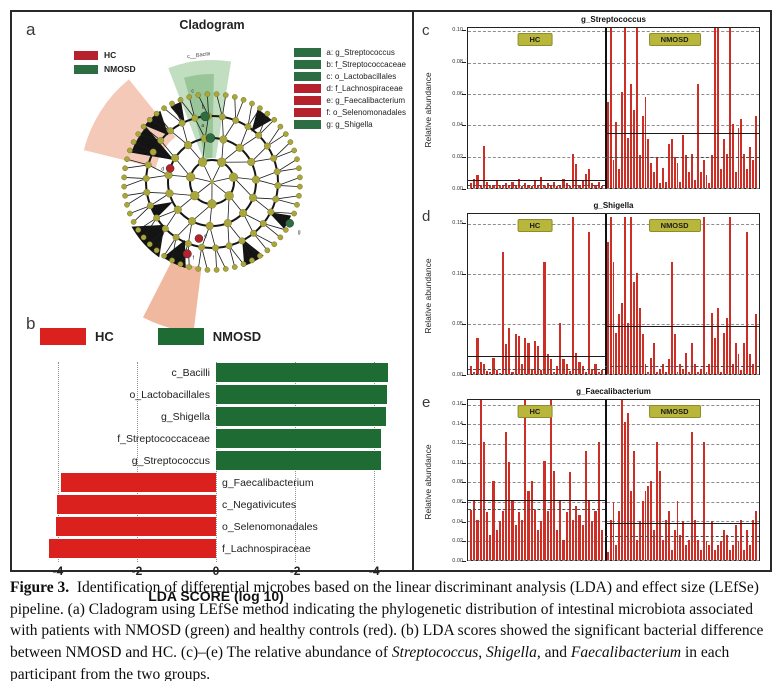 This screenshot has height=681, width=779. Describe the element at coordinates (454, 295) in the screenshot. I see `panel-d-yaxis: 0.15 0.10 0.05 0.00` at that location.